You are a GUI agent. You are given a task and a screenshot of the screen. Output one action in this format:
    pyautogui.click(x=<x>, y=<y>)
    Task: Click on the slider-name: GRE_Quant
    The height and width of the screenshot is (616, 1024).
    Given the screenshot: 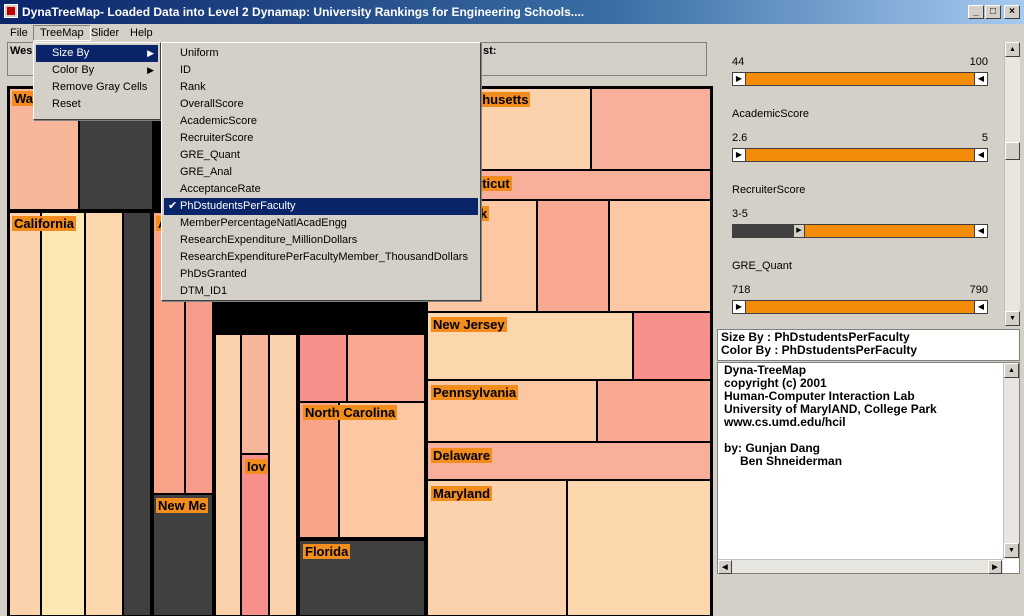 What is the action you would take?
    pyautogui.click(x=762, y=266)
    